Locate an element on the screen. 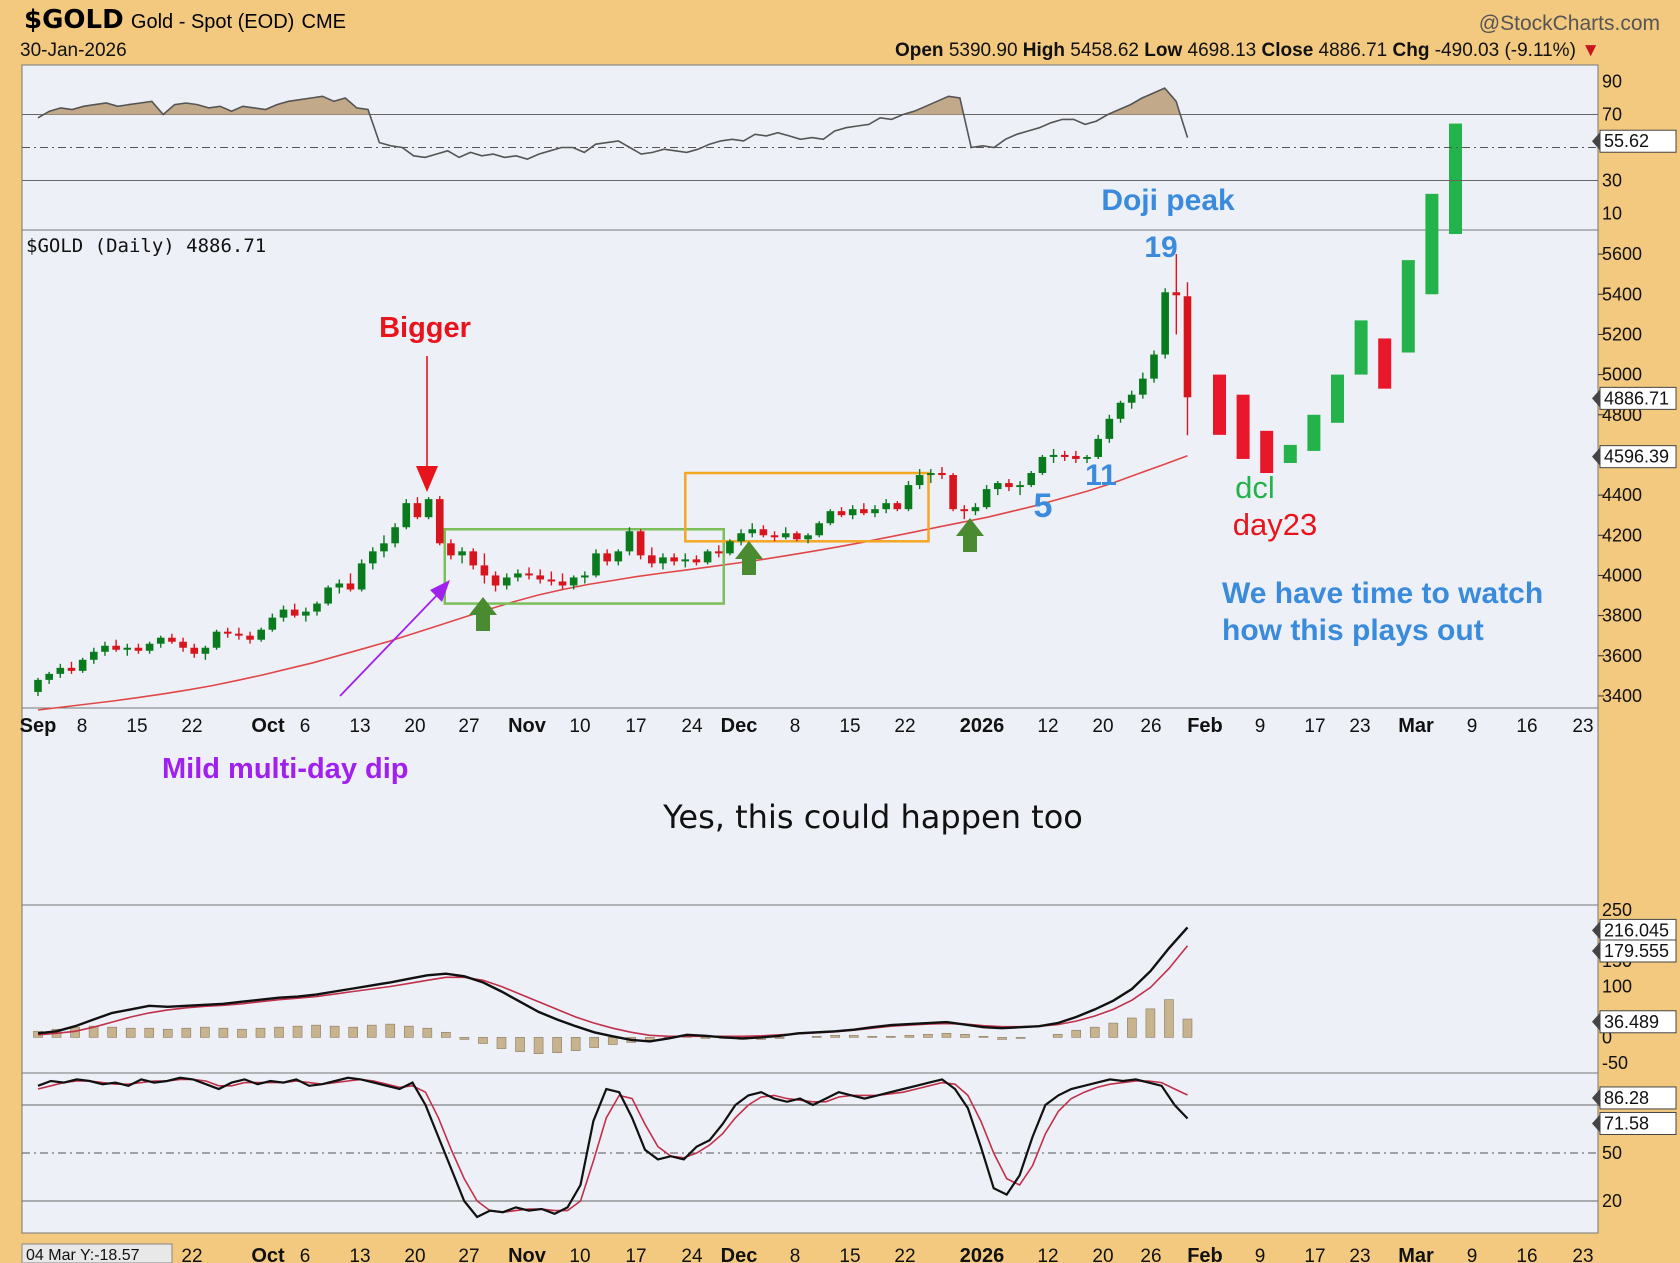  bottom-x-axis-label: 9 is located at coordinates (1260, 1254).